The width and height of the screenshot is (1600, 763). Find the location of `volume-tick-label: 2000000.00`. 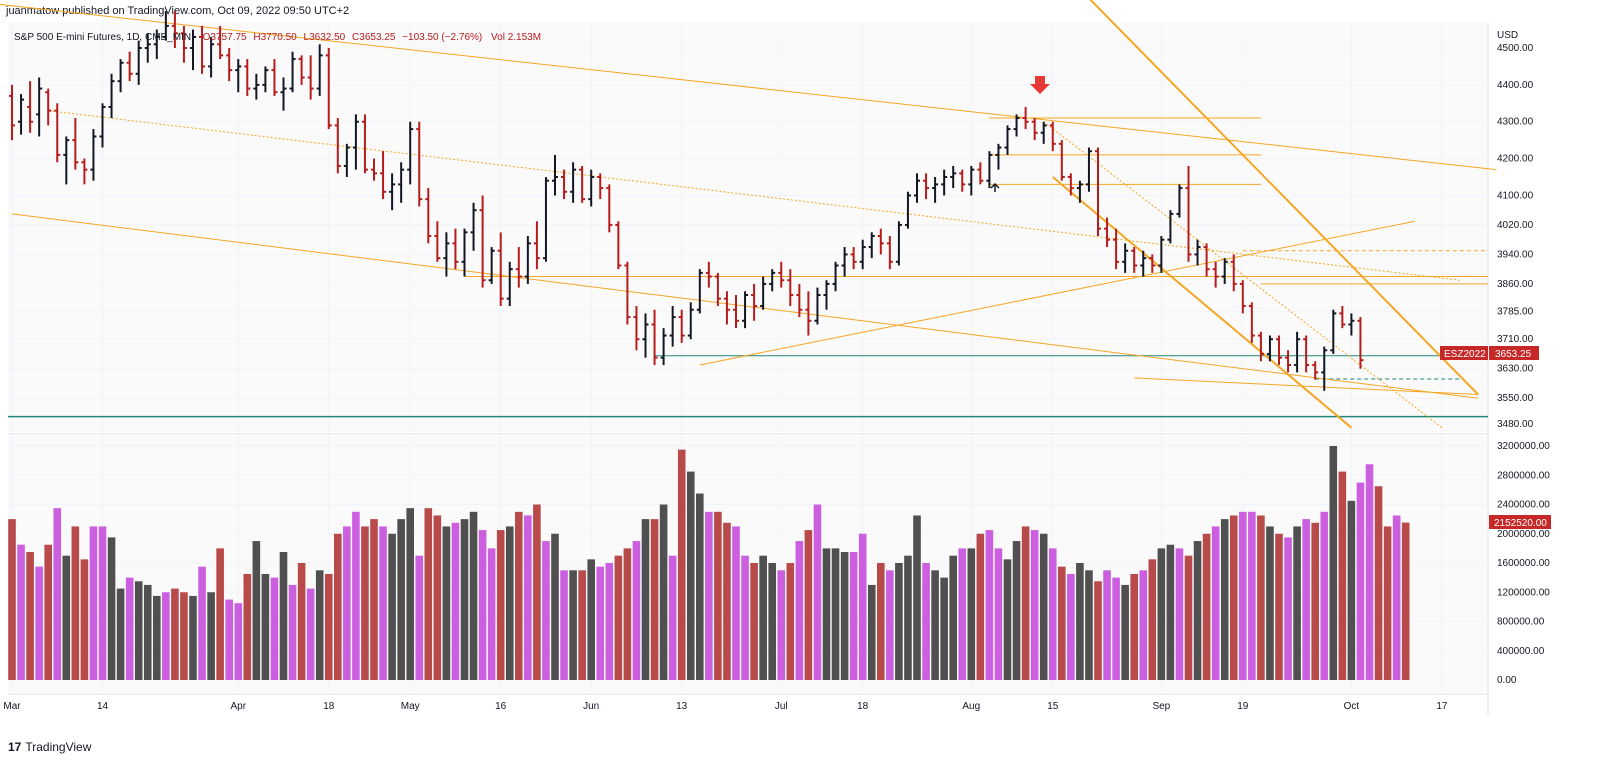

volume-tick-label: 2000000.00 is located at coordinates (1523, 534).